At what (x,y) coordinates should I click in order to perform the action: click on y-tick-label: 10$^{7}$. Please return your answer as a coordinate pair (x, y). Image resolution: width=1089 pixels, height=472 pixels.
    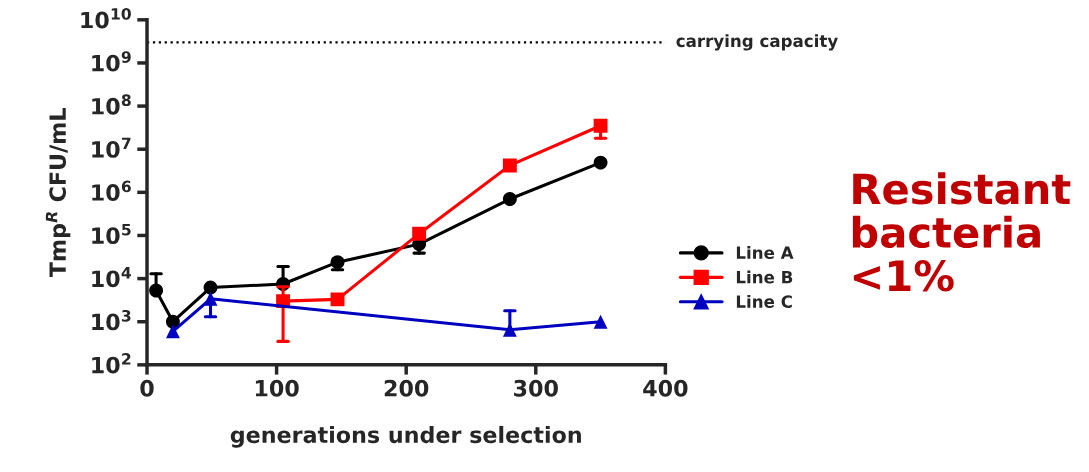
    Looking at the image, I should click on (111, 147).